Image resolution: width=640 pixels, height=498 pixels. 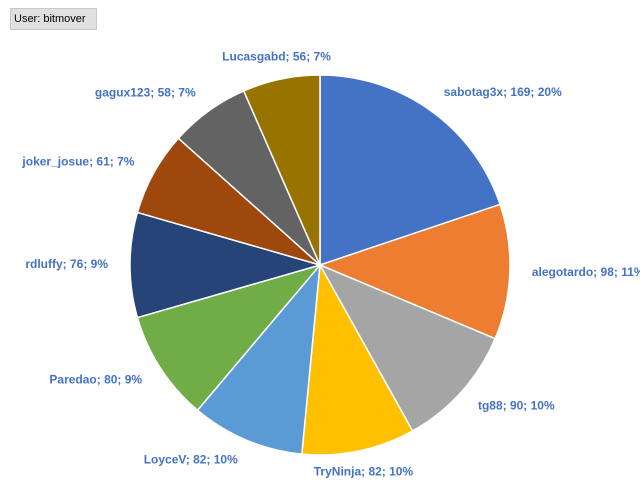 I want to click on data-label: tg88; 90; 10%, so click(x=516, y=406).